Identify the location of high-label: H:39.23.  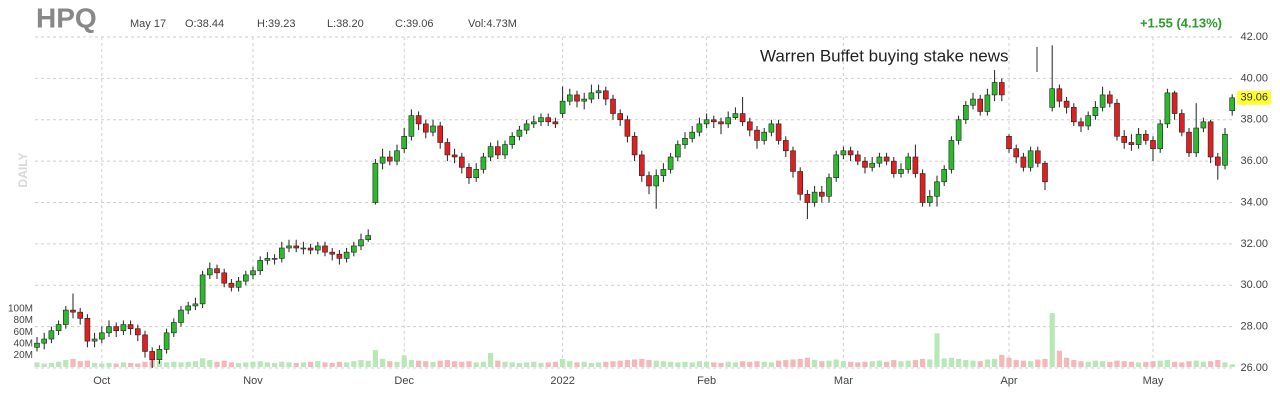
(276, 24).